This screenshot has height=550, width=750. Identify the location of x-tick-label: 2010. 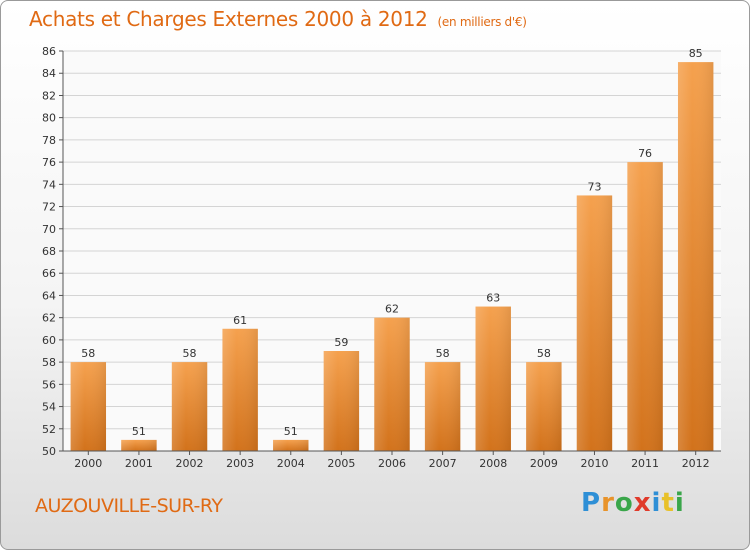
(594, 463).